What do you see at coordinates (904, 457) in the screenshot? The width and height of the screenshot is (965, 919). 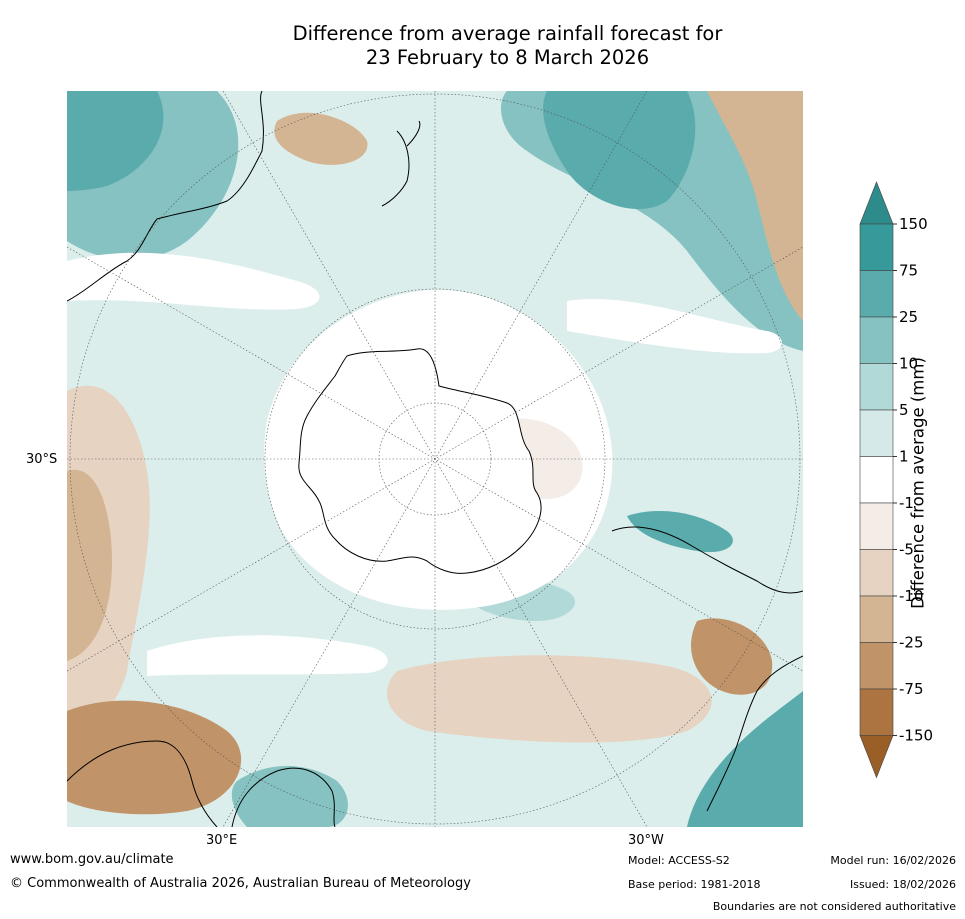 I see `colorbar-tick-label: 1` at bounding box center [904, 457].